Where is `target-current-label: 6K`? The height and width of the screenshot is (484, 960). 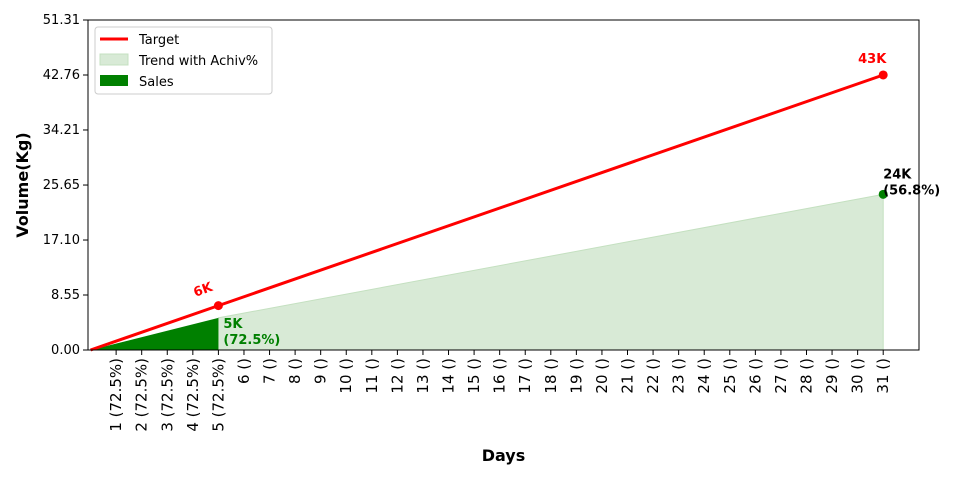
target-current-label: 6K is located at coordinates (204, 290).